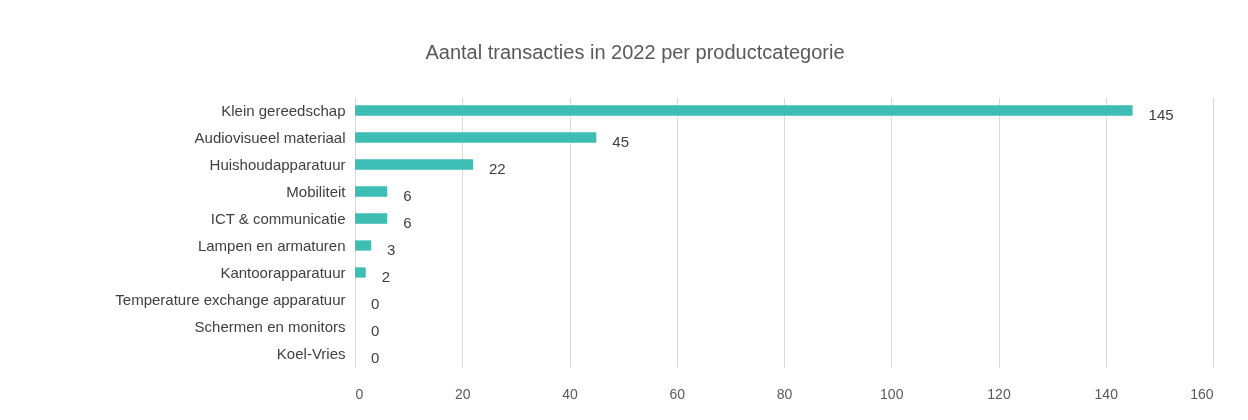  I want to click on x-tick-label: 120, so click(999, 393).